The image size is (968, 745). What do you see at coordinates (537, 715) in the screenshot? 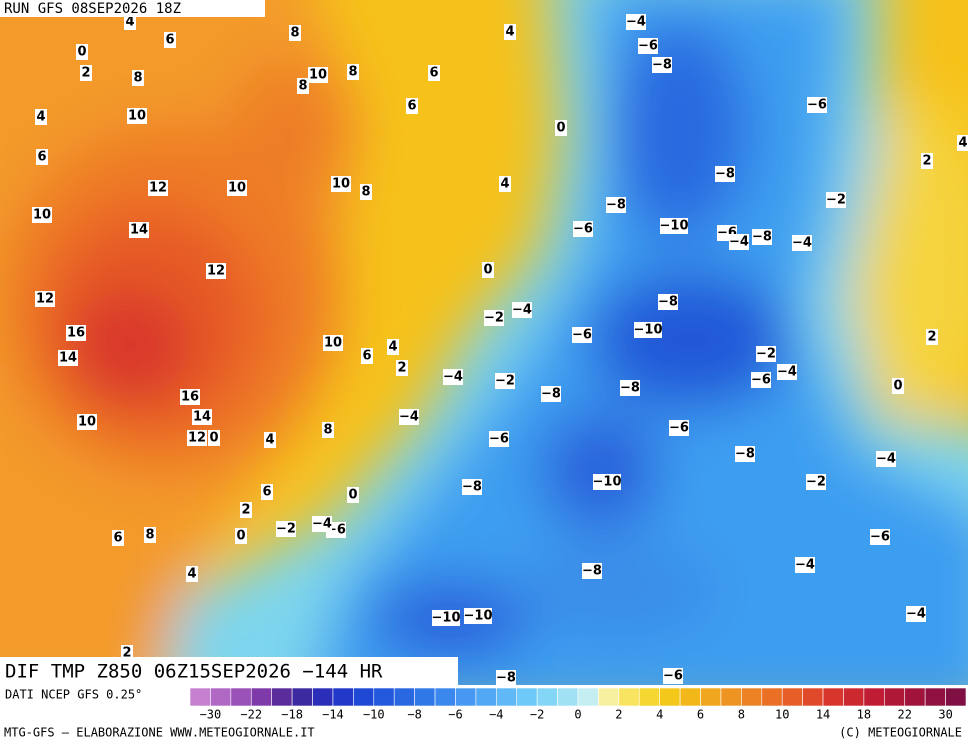
I see `colorbar-label: −2` at bounding box center [537, 715].